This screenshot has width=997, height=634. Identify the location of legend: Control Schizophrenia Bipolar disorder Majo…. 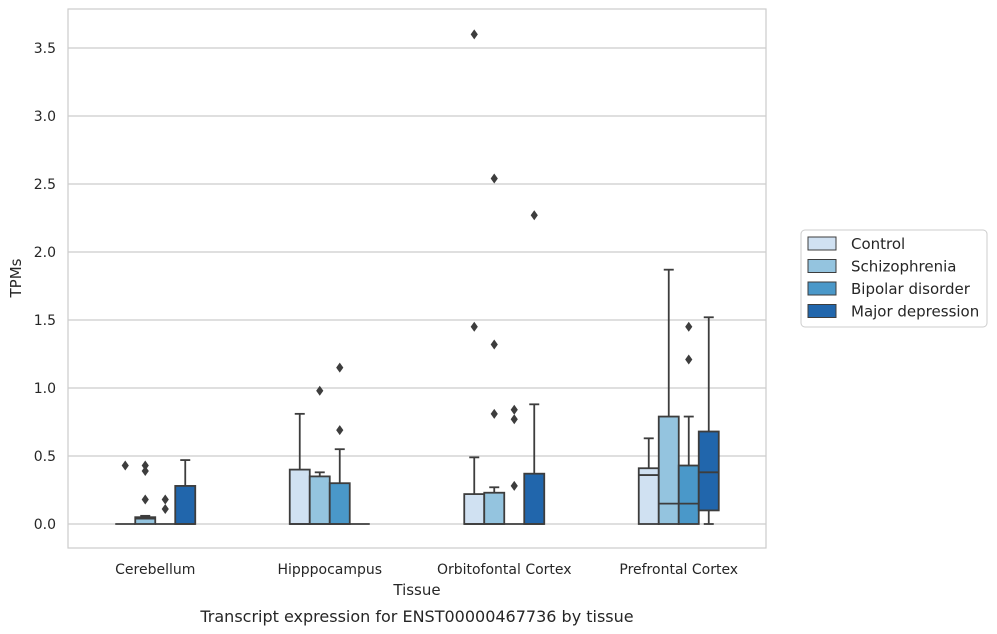
(894, 278).